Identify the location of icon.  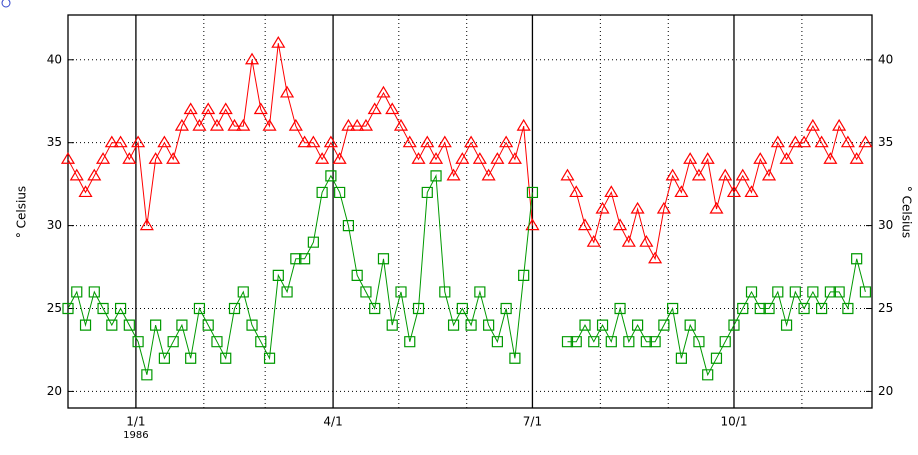
(6, 4).